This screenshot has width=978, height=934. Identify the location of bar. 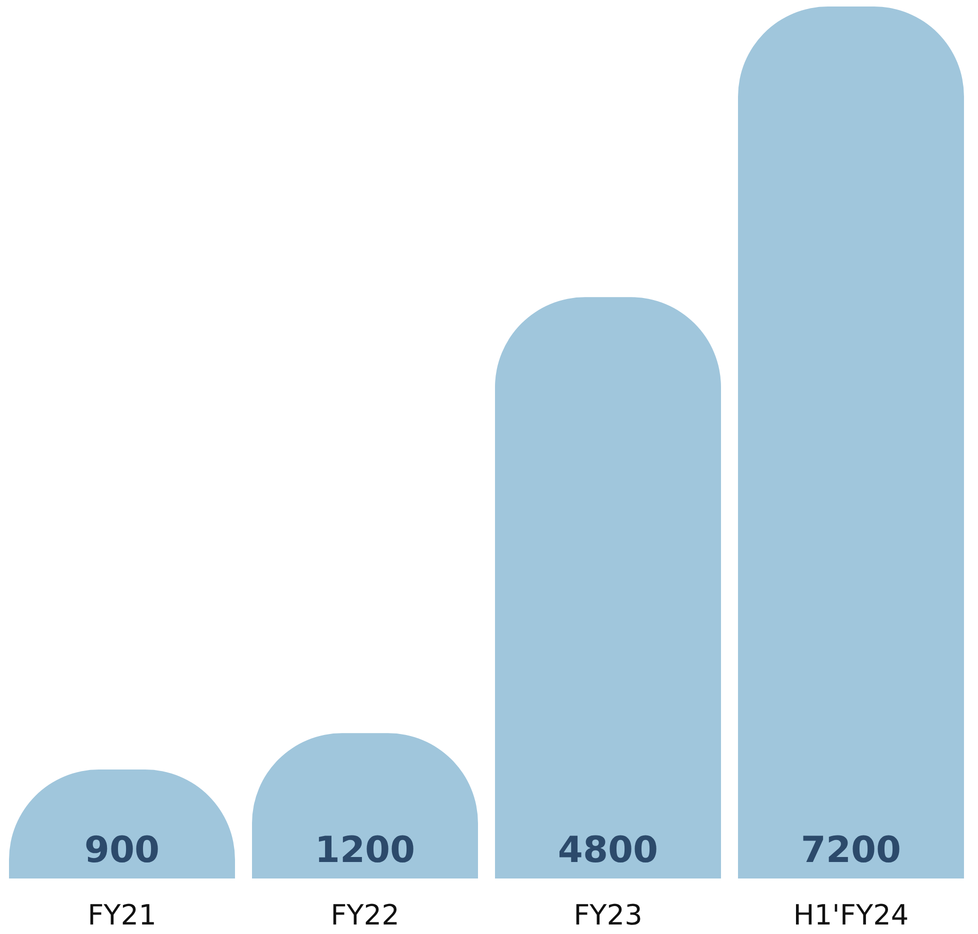
(608, 587).